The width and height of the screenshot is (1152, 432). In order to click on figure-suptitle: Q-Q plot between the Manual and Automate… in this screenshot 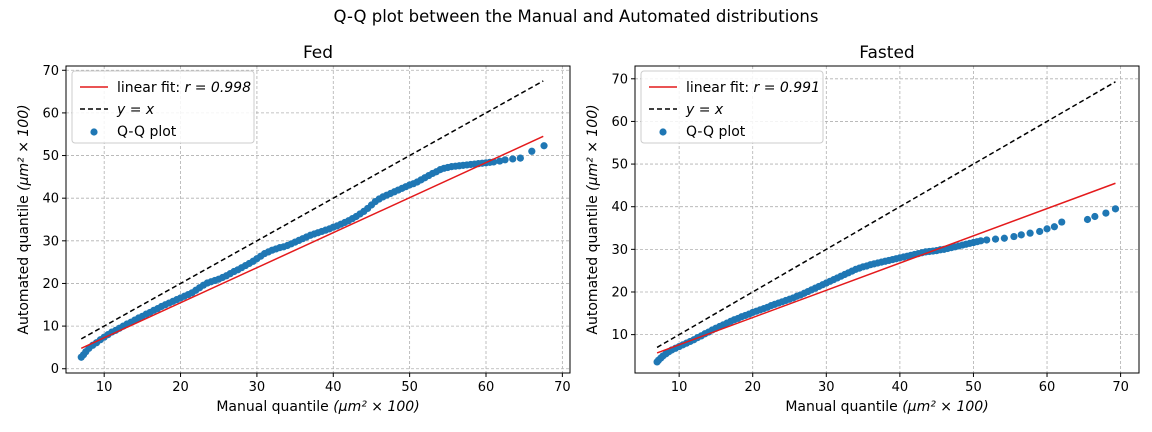, I will do `click(576, 16)`.